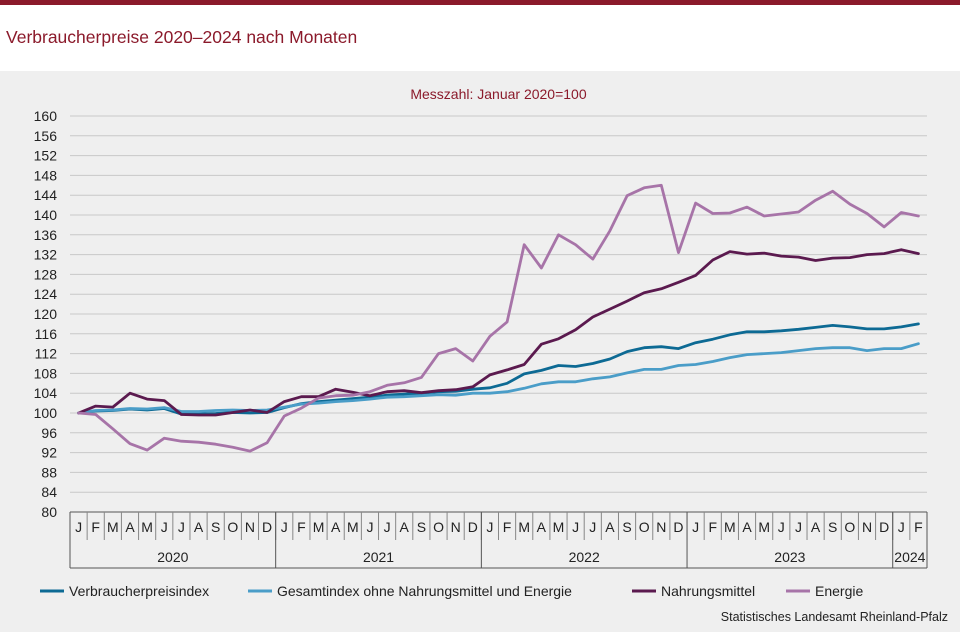  What do you see at coordinates (49, 512) in the screenshot?
I see `y-tick-label: 80` at bounding box center [49, 512].